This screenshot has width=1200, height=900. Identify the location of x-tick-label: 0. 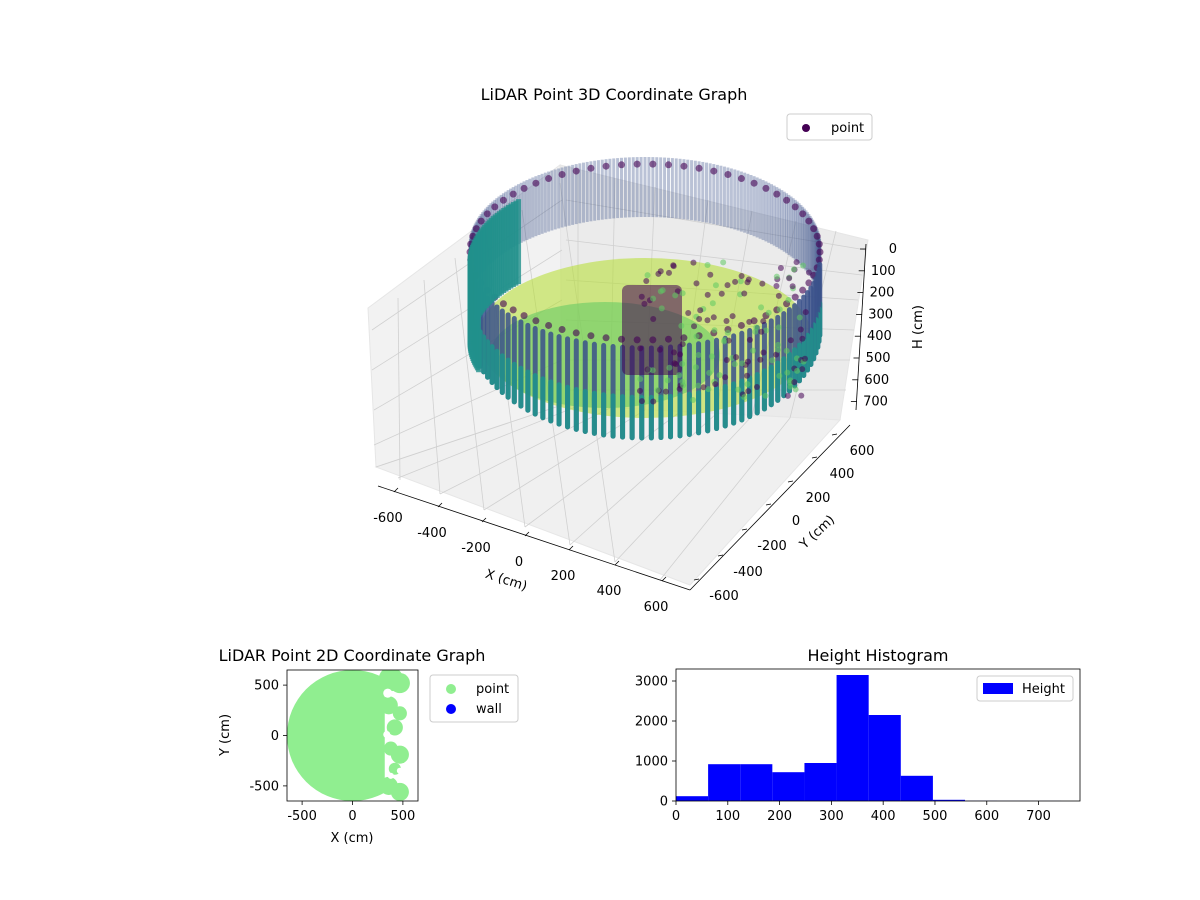
(519, 562).